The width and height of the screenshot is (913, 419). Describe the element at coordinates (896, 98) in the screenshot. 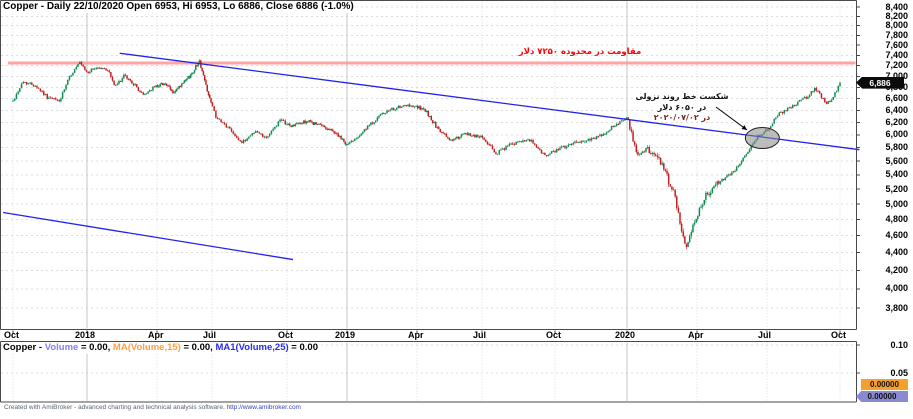

I see `price-axis-label-6600: 6,600` at that location.